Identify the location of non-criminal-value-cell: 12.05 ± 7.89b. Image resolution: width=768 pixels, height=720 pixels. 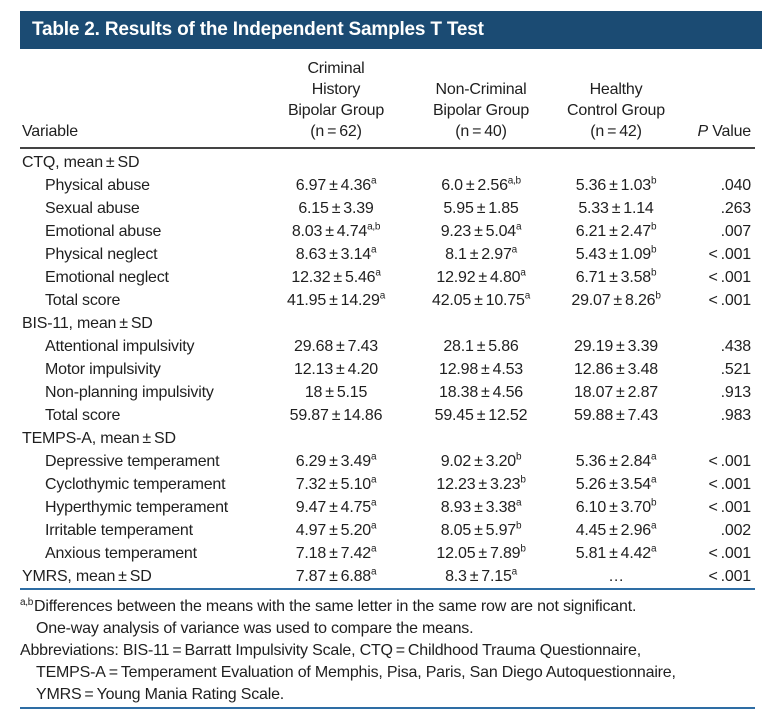
(481, 552).